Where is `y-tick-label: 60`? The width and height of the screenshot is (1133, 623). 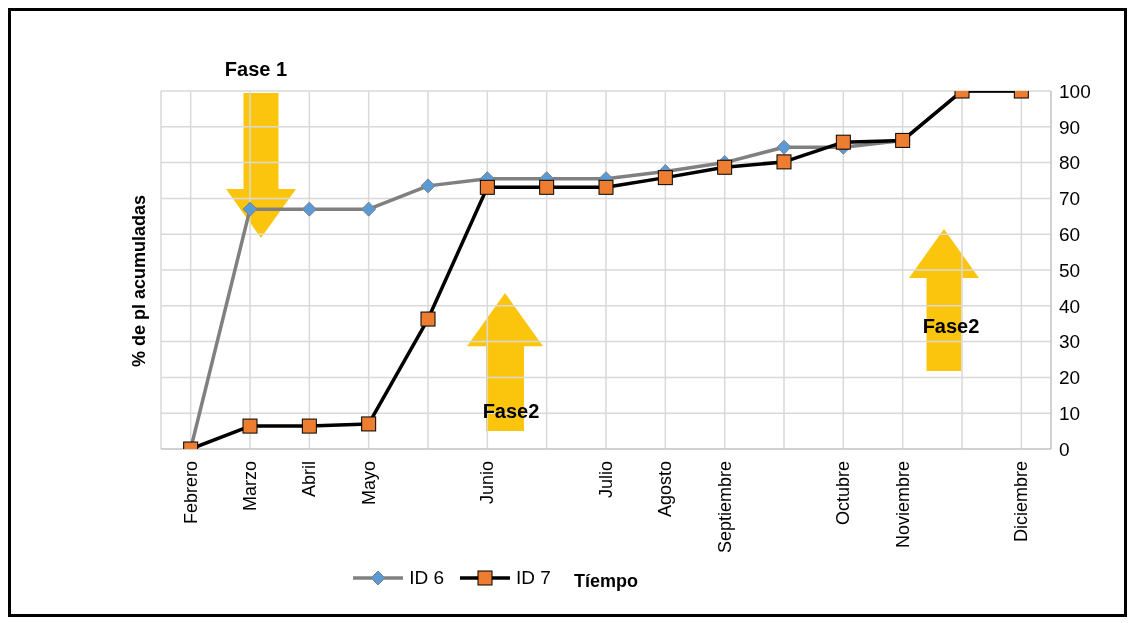
y-tick-label: 60 is located at coordinates (1070, 234).